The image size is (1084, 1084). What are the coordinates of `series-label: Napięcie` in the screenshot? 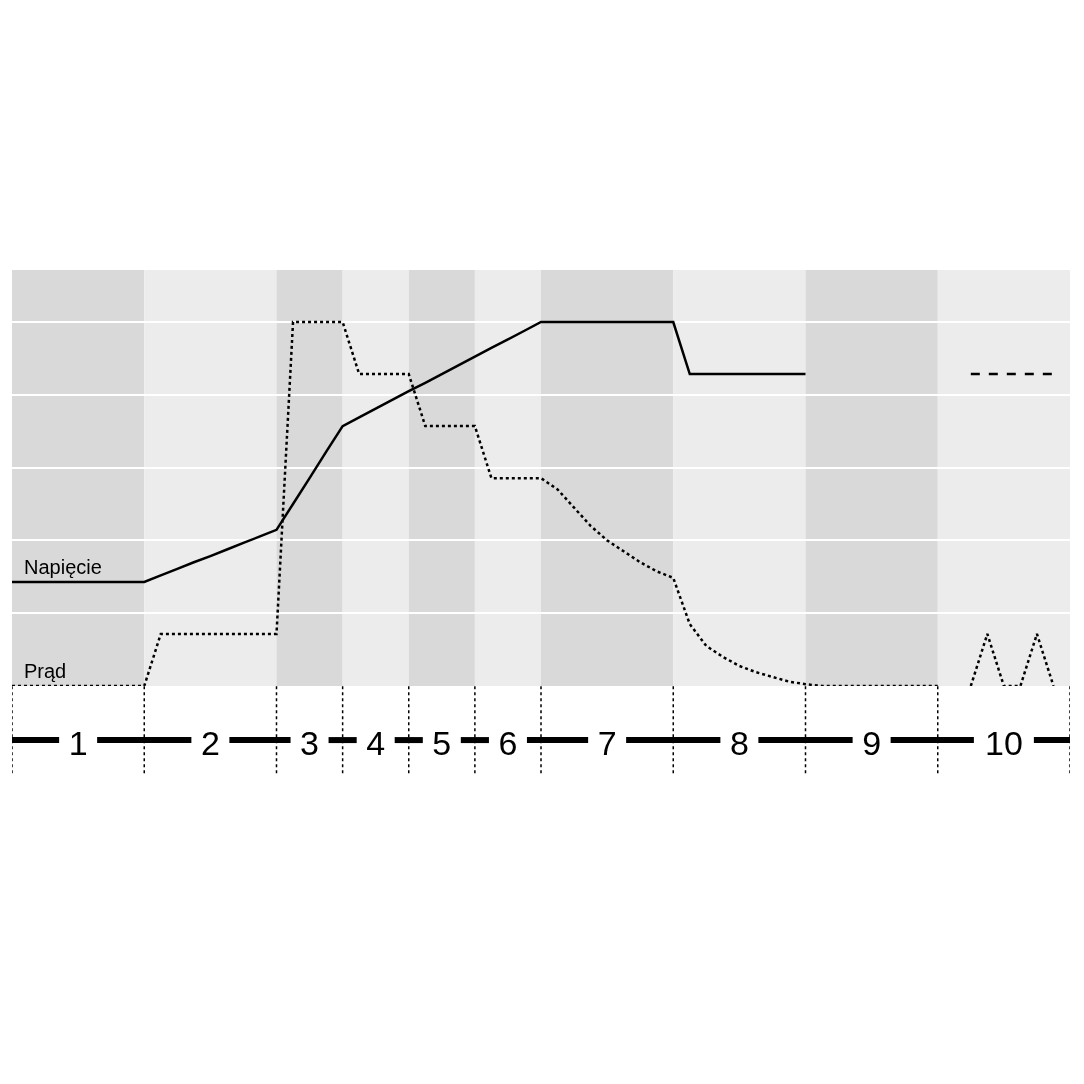 It's located at (63, 567).